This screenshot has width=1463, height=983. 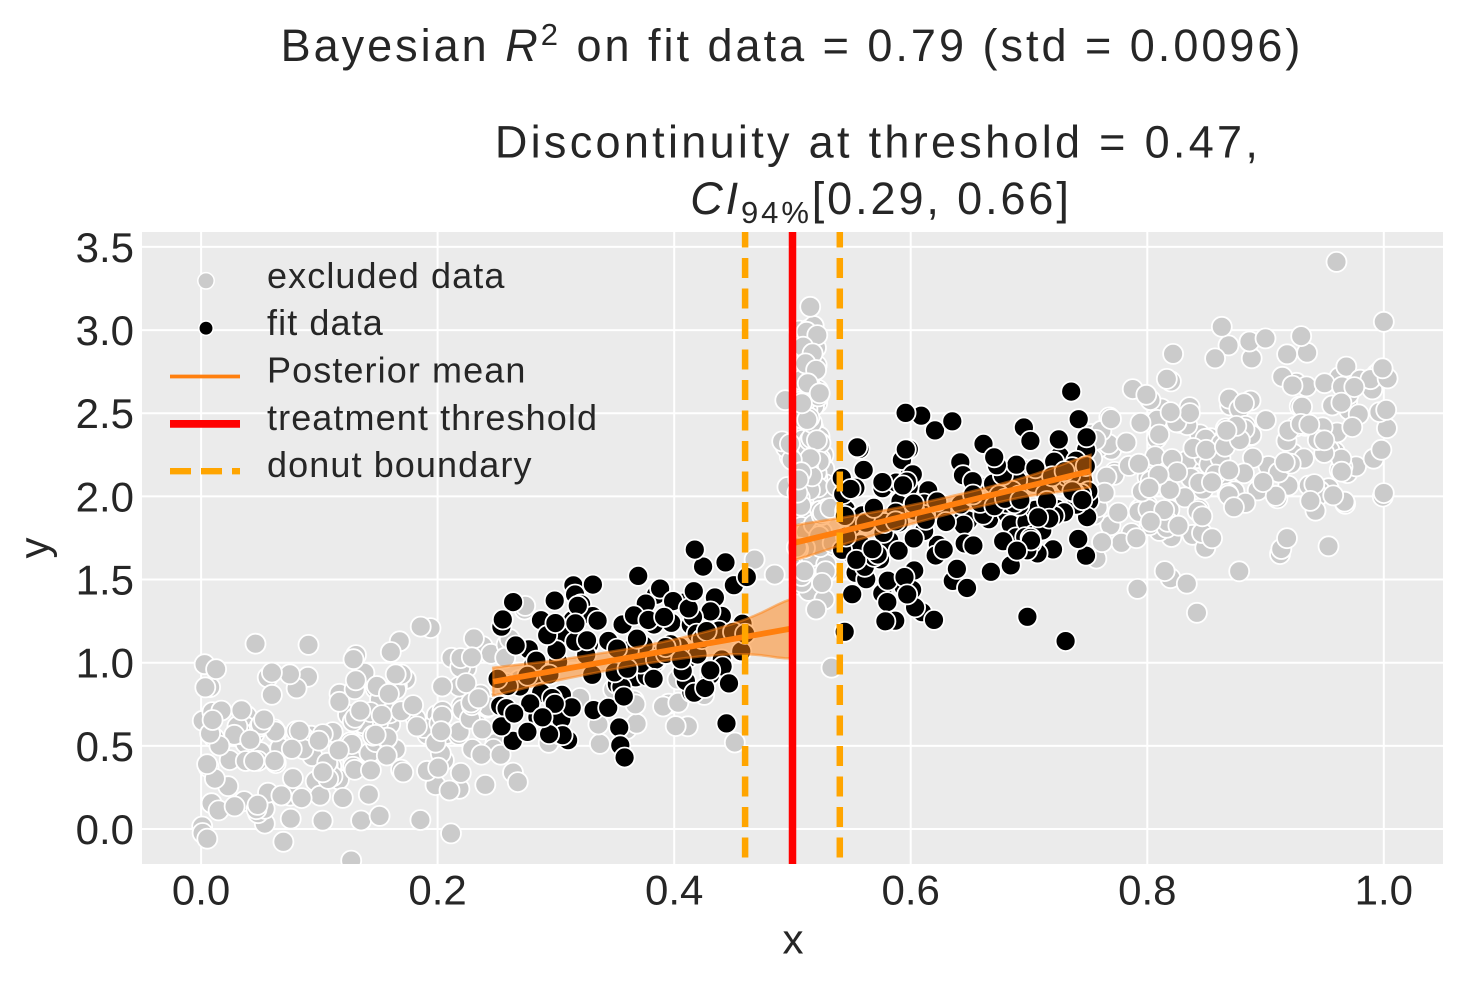 What do you see at coordinates (105, 496) in the screenshot?
I see `svg-text: 2.0` at bounding box center [105, 496].